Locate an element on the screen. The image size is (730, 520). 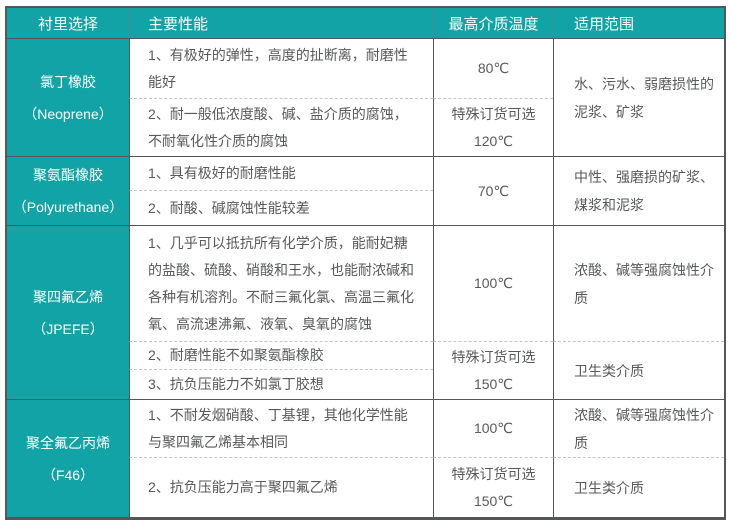
performance-item: 2、耐磨性能不如聚氨酯橡胶 is located at coordinates (281, 355).